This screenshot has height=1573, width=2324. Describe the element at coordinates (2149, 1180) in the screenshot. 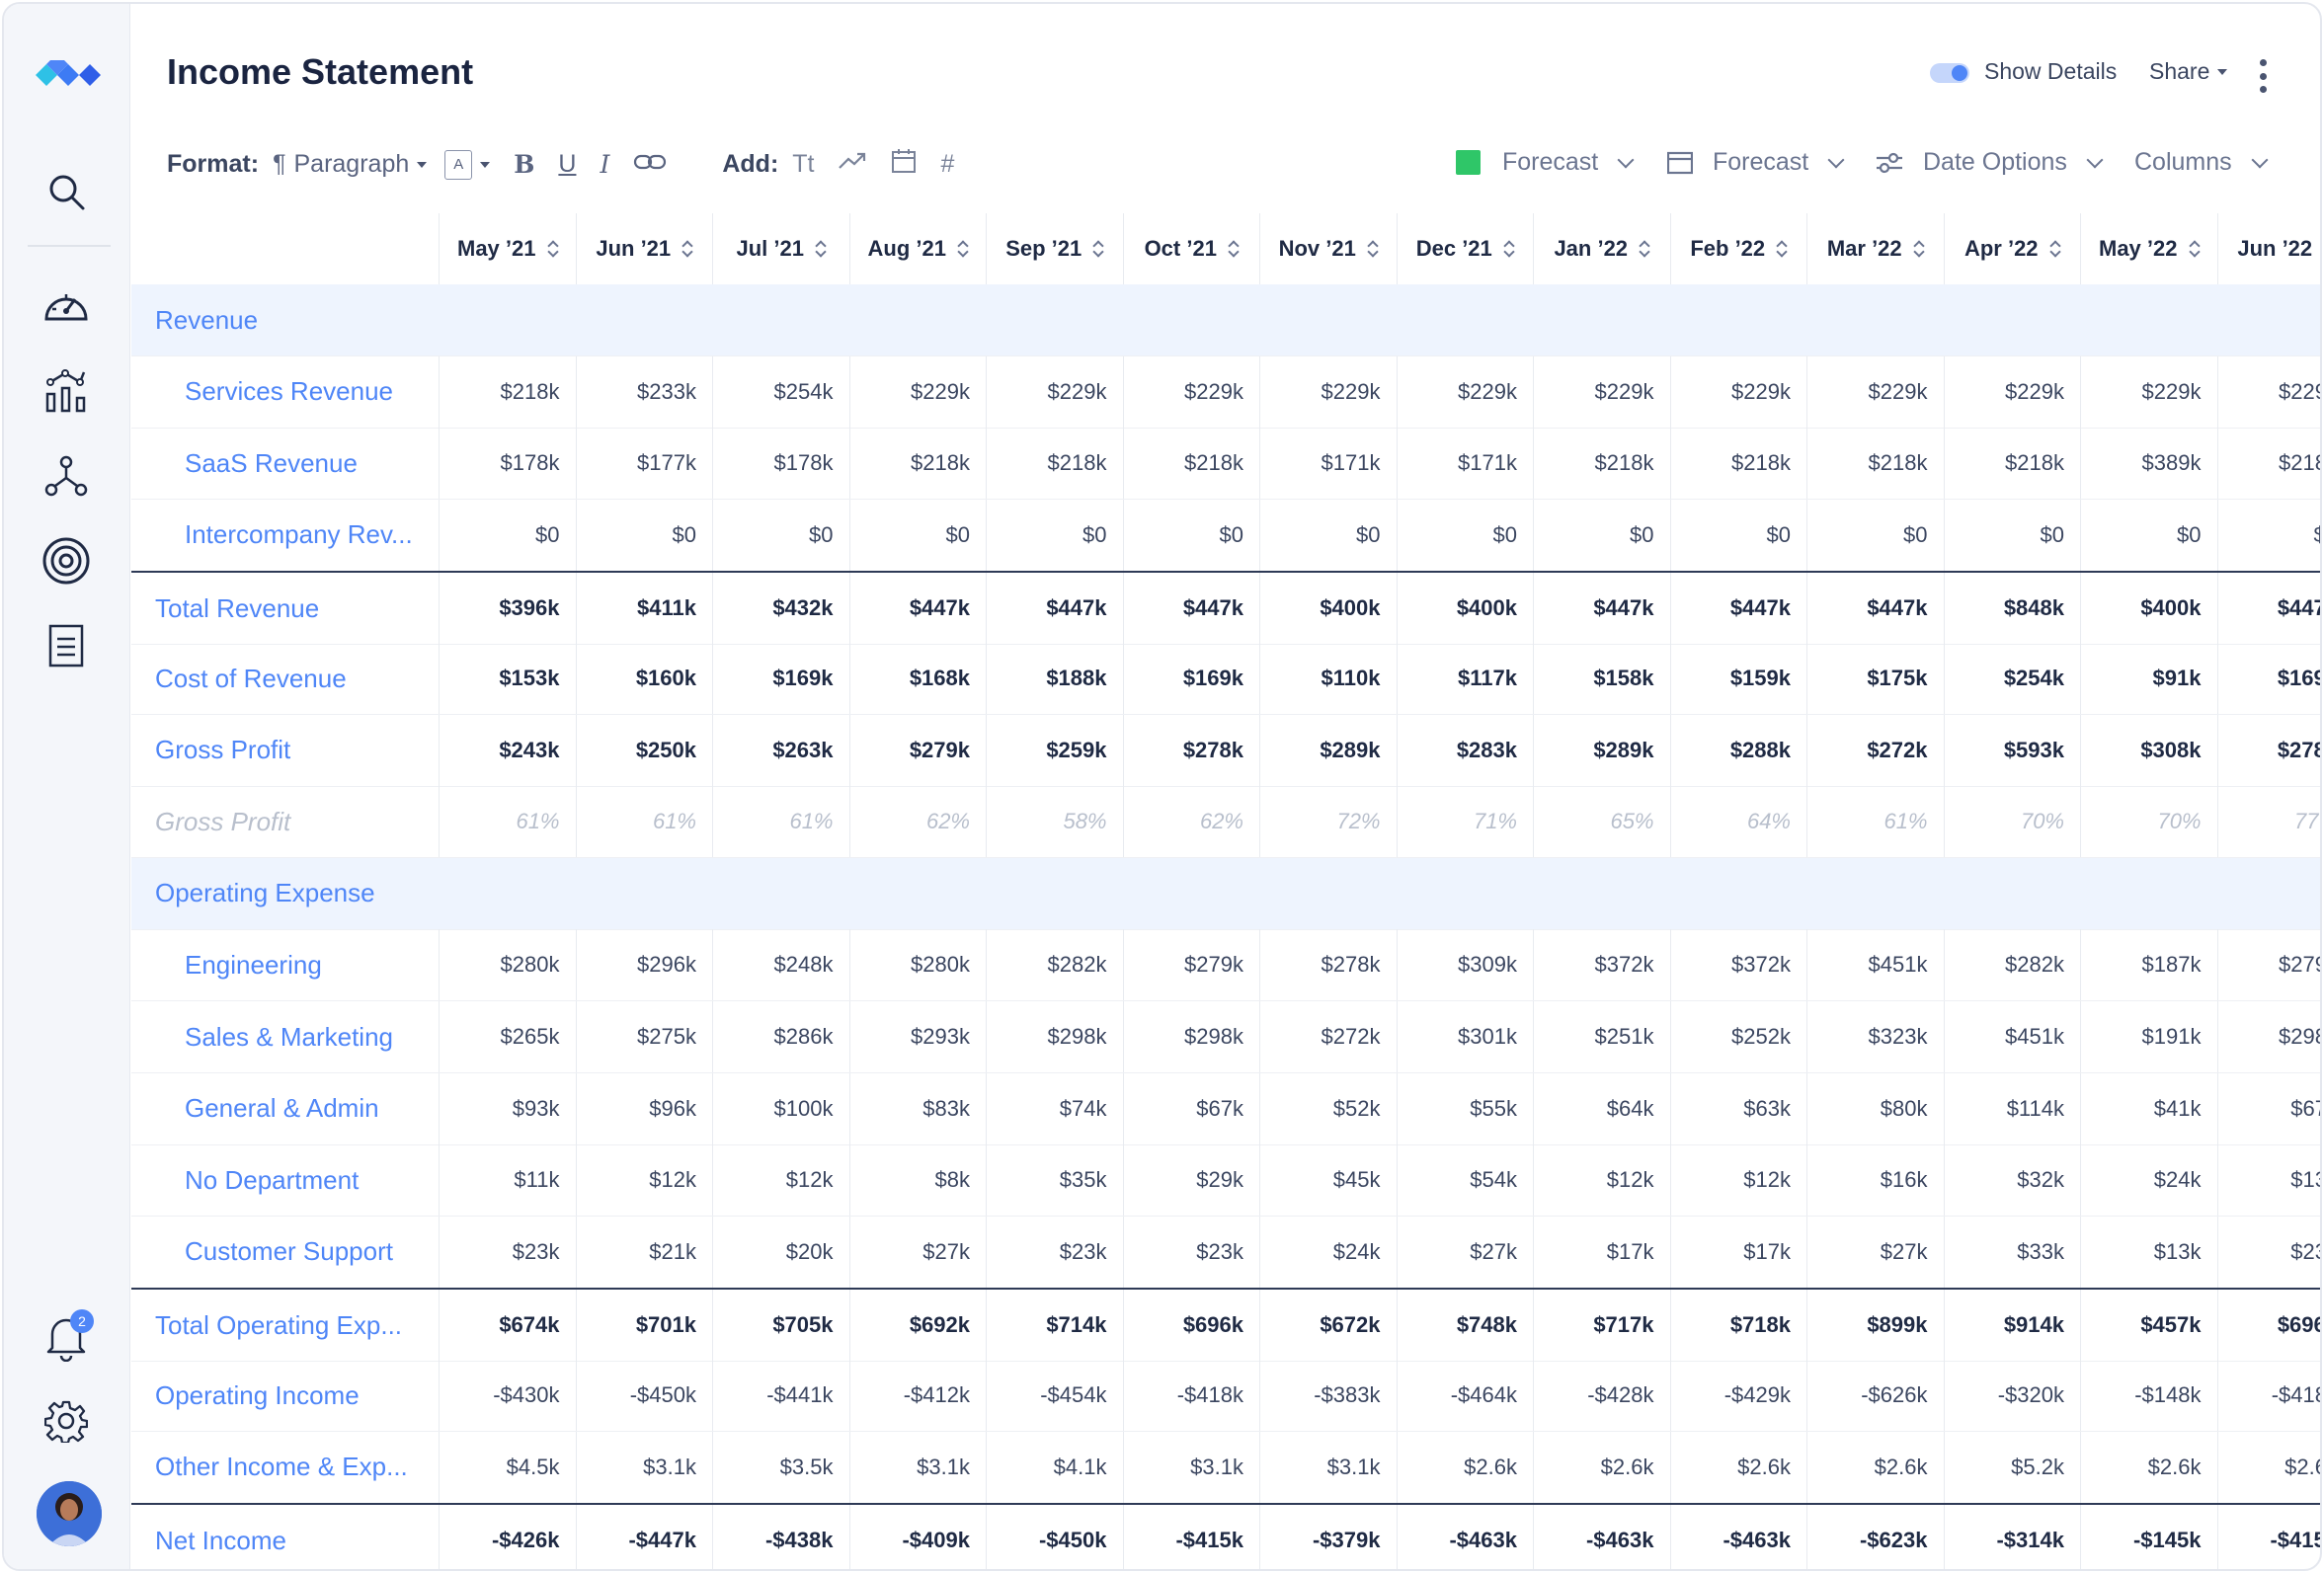

I see `table-cell: $24k` at that location.